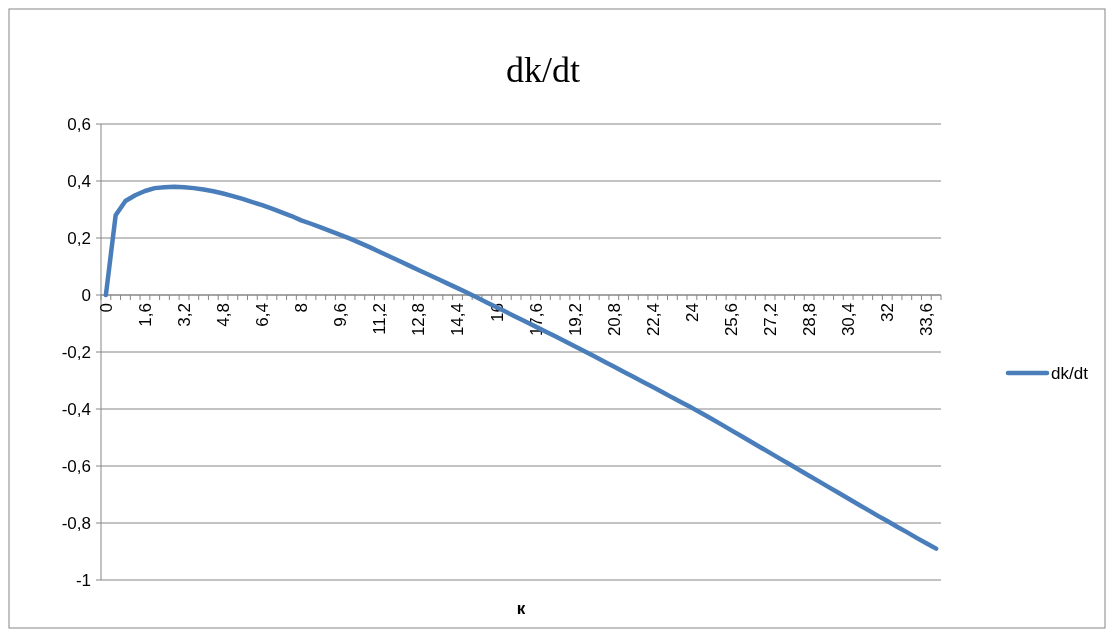  I want to click on x-tick-label: 19,2, so click(575, 320).